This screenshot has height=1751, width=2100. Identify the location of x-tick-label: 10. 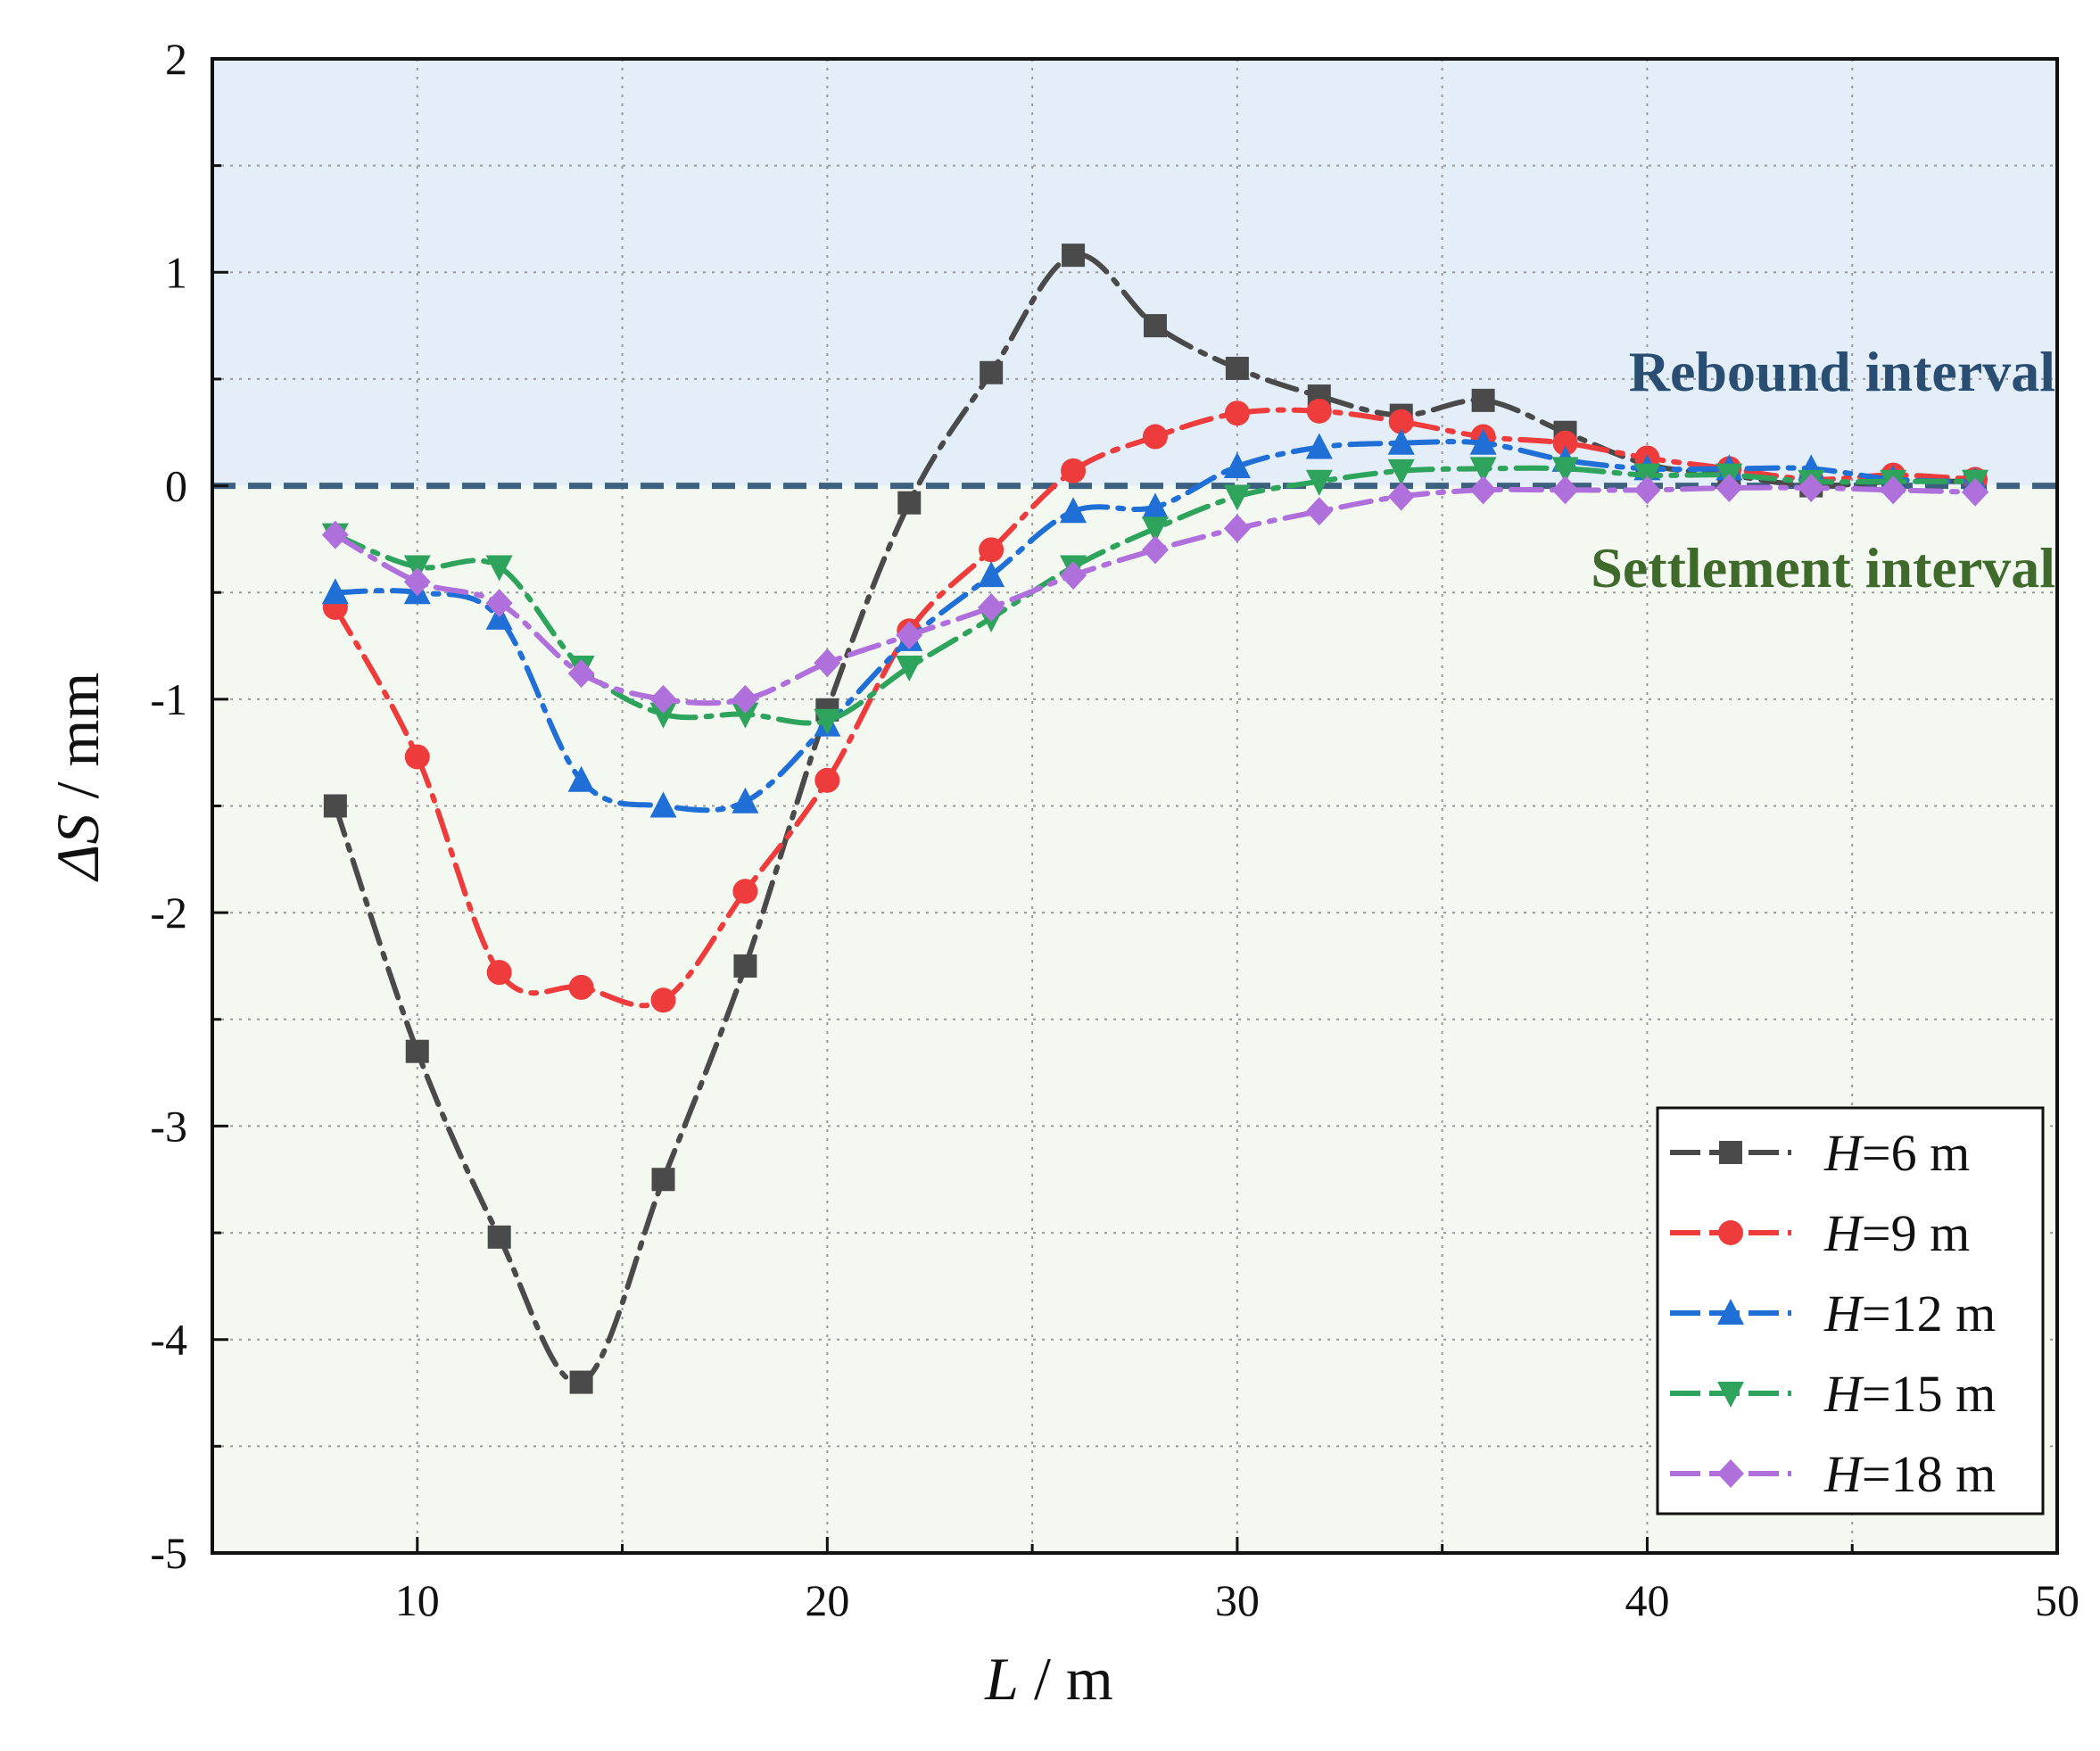
(417, 1600).